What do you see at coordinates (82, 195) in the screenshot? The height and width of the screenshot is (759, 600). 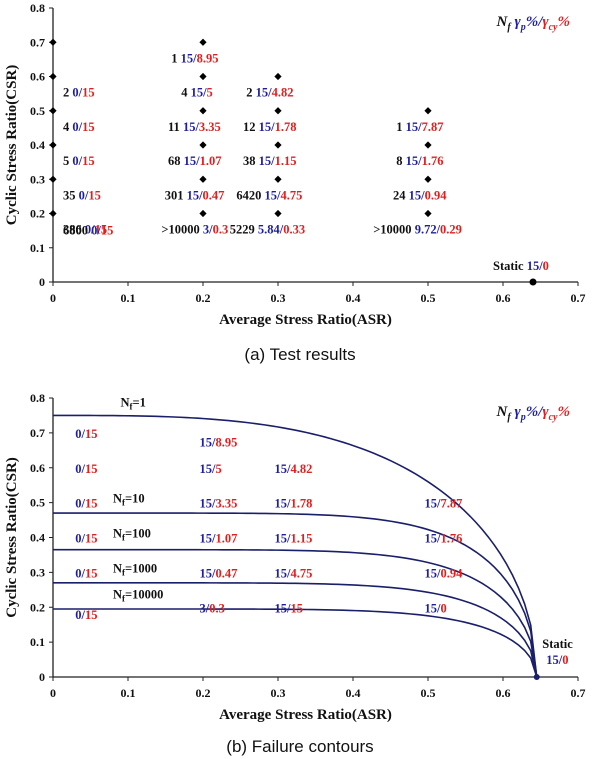 I see `point-label: 35 0/15` at bounding box center [82, 195].